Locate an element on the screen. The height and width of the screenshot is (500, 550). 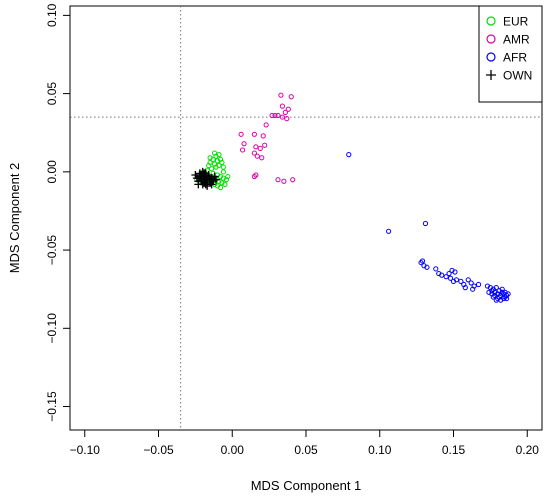
x-tick-label: 0.10 is located at coordinates (380, 450).